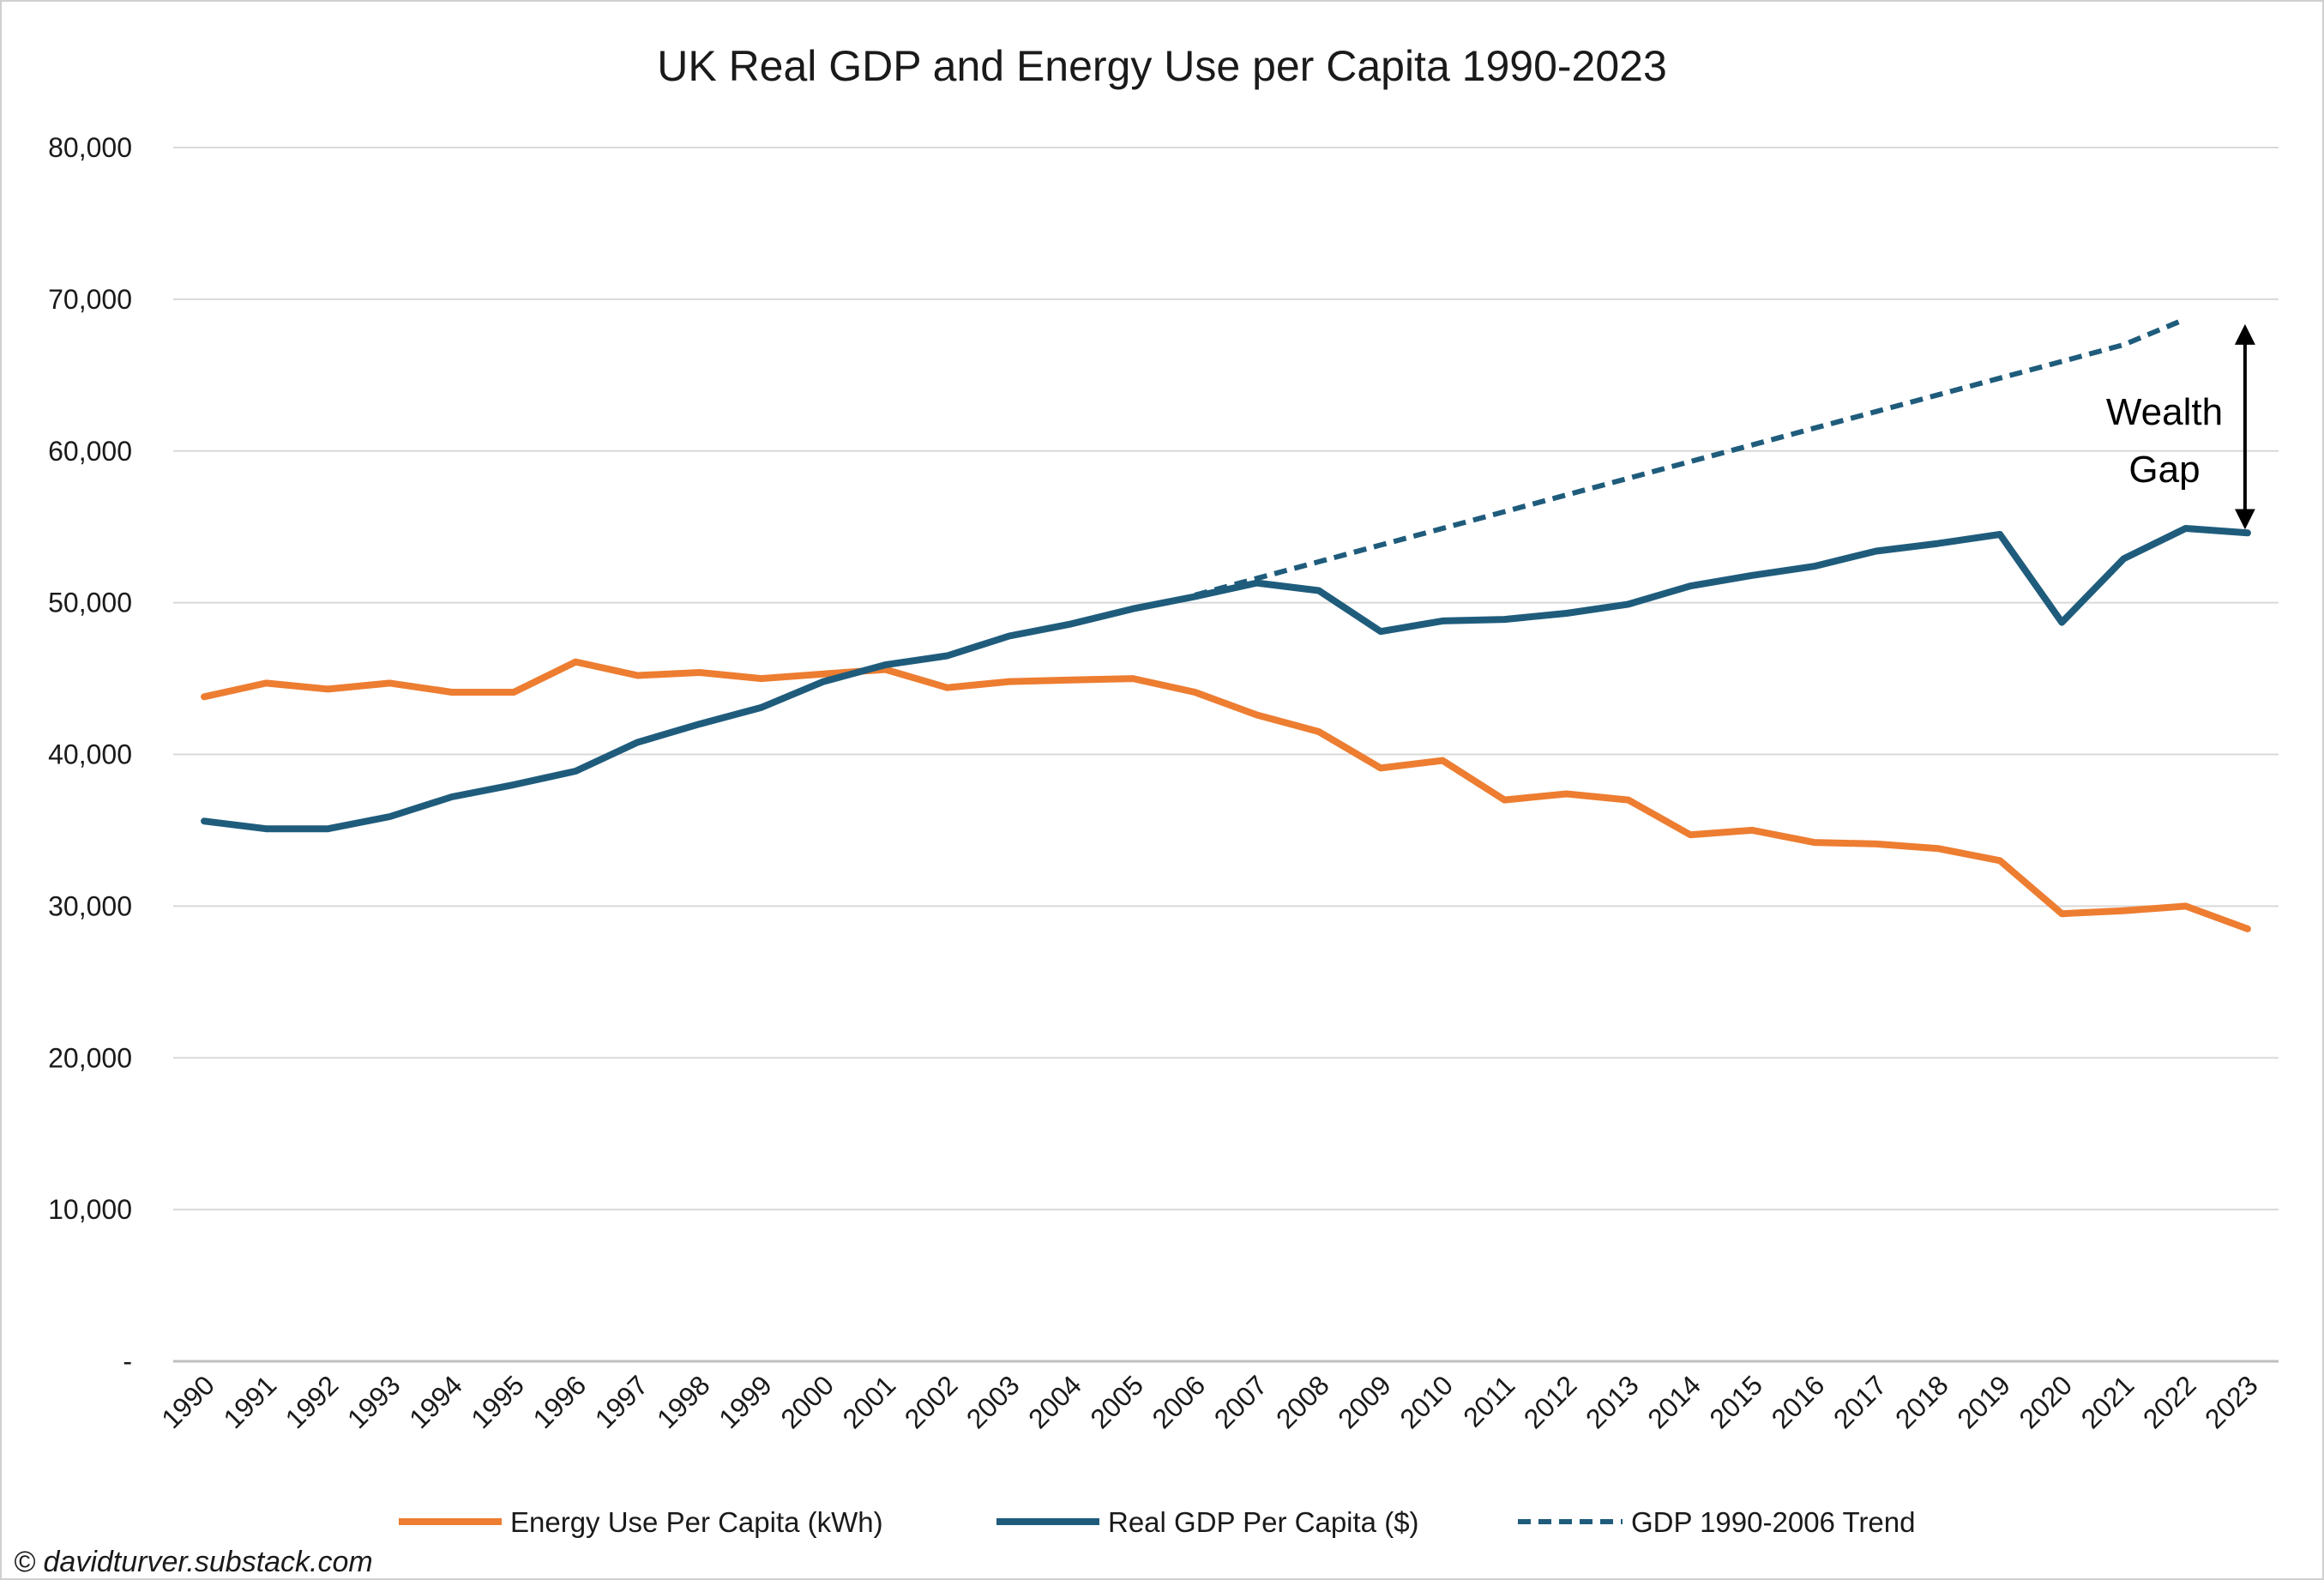 This screenshot has width=2324, height=1580. I want to click on wealth-gap-label: Wealth, so click(2164, 412).